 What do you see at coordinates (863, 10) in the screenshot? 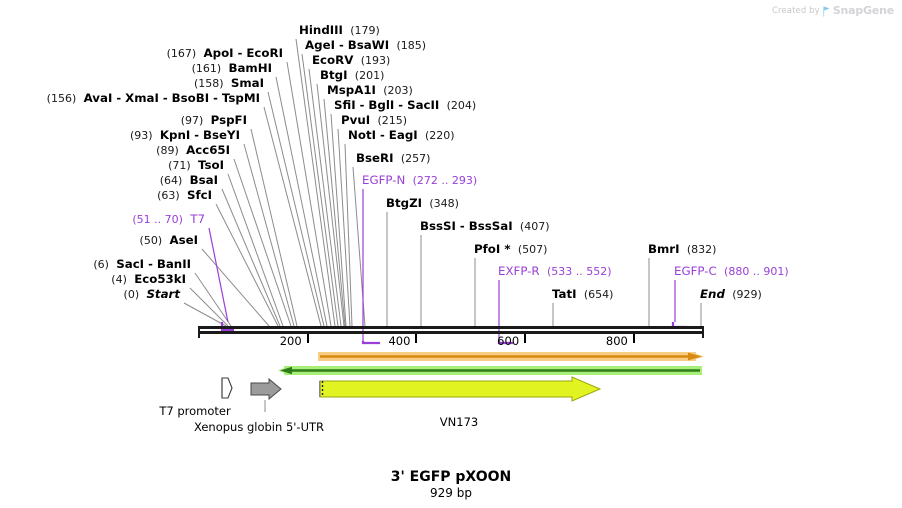
I see `snapgene-brand: SnapGene` at bounding box center [863, 10].